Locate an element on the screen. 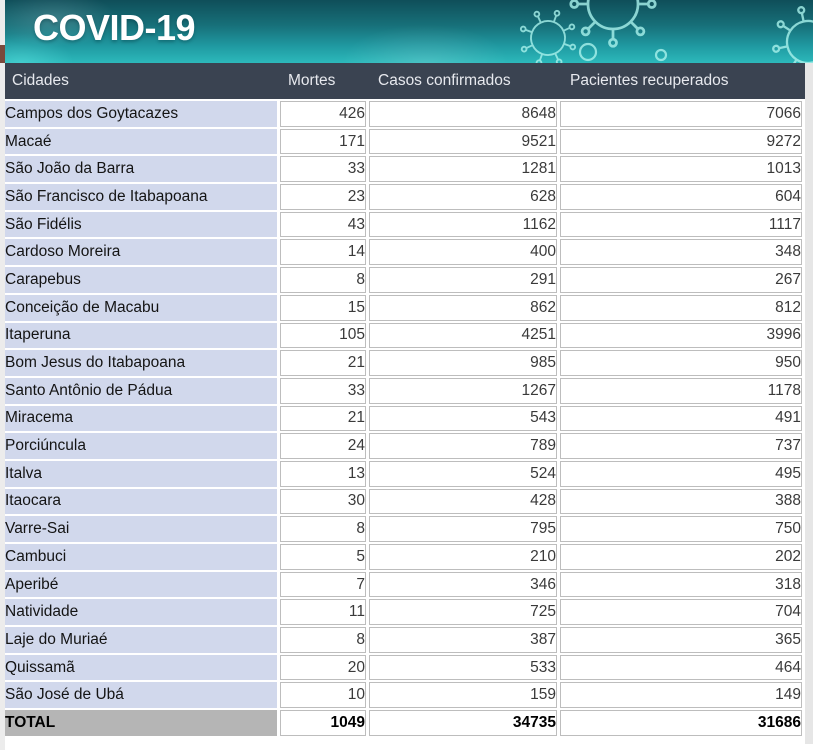  value-cell: 1013 is located at coordinates (681, 169).